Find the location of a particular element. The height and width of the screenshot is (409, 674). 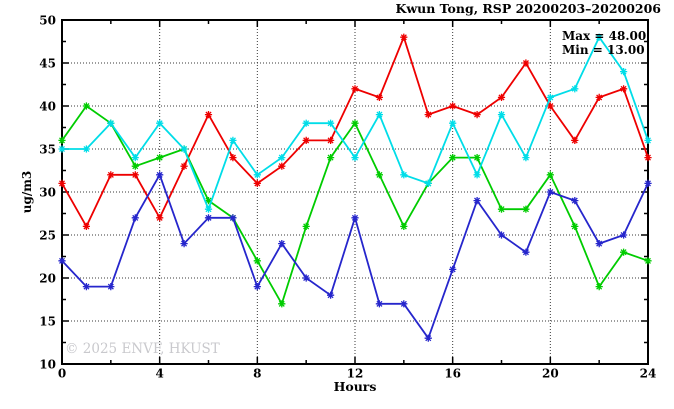

y-tick-label: 20 is located at coordinates (47, 279).